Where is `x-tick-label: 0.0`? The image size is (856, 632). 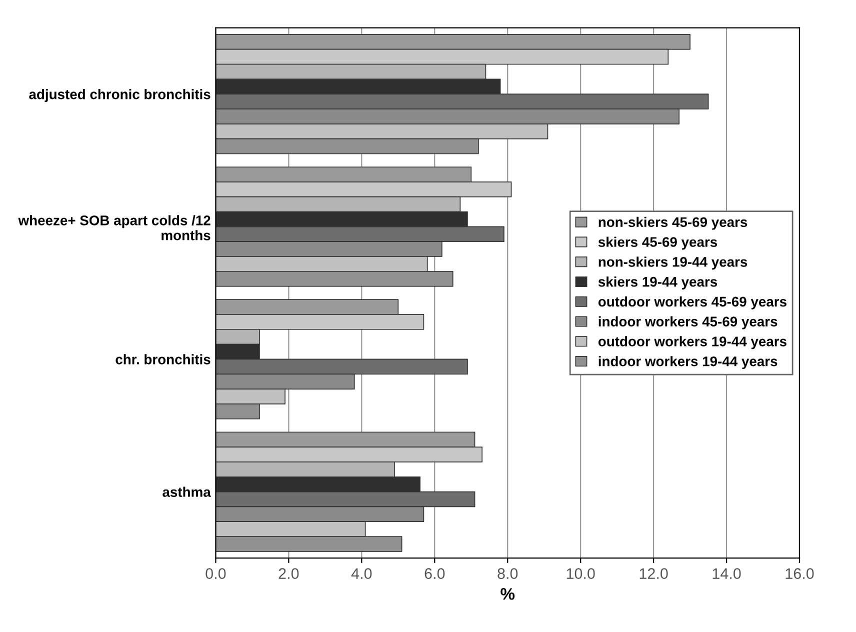 x-tick-label: 0.0 is located at coordinates (216, 573).